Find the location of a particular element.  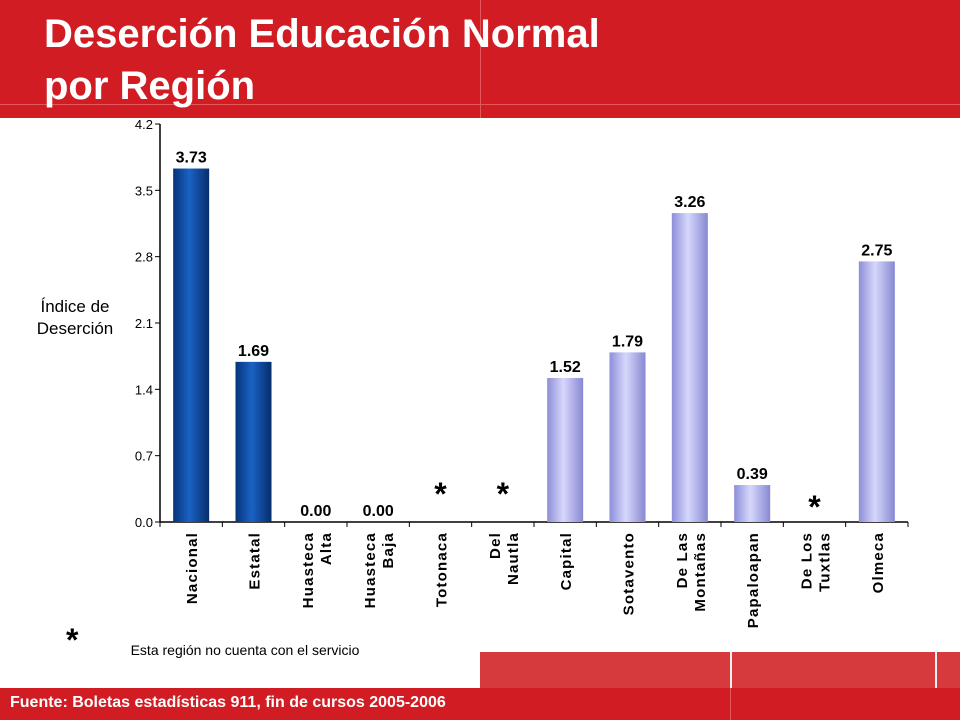

x-tick-label-line: Baja is located at coordinates (388, 550).